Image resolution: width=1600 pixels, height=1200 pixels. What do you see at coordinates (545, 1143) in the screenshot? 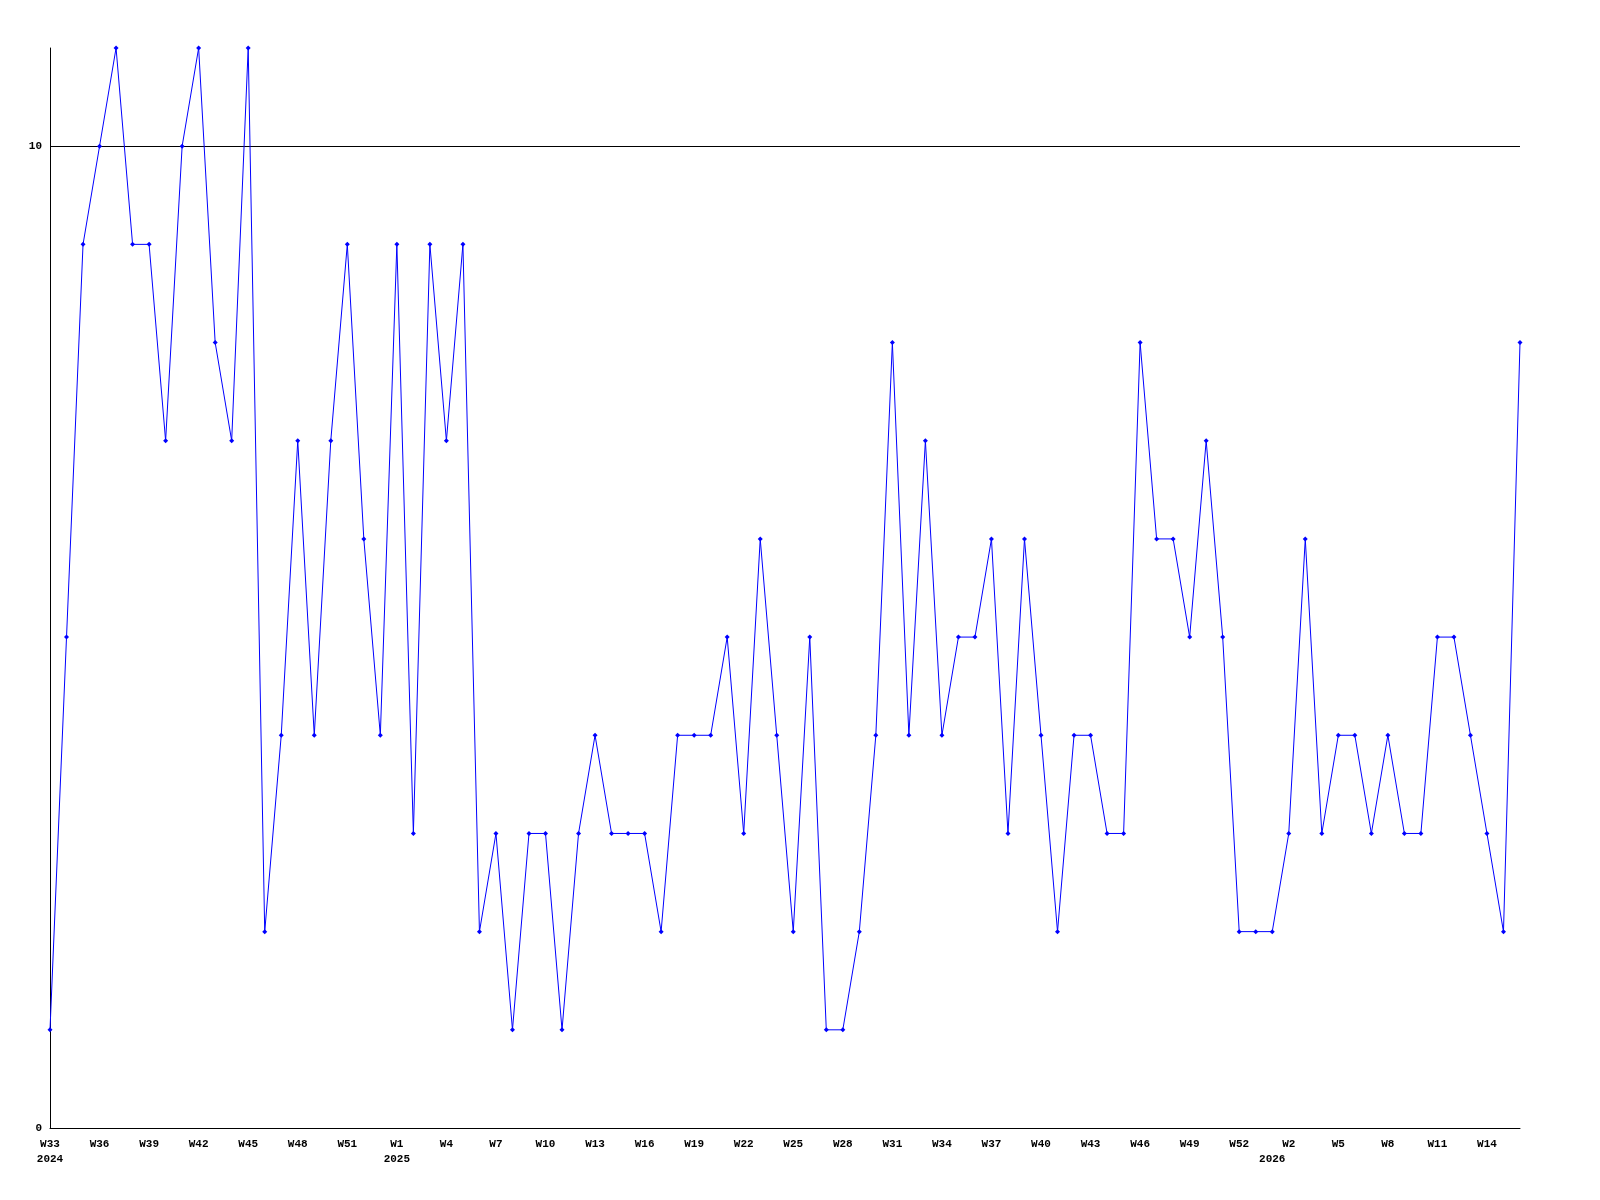
I see `x-tick-label: W10` at bounding box center [545, 1143].